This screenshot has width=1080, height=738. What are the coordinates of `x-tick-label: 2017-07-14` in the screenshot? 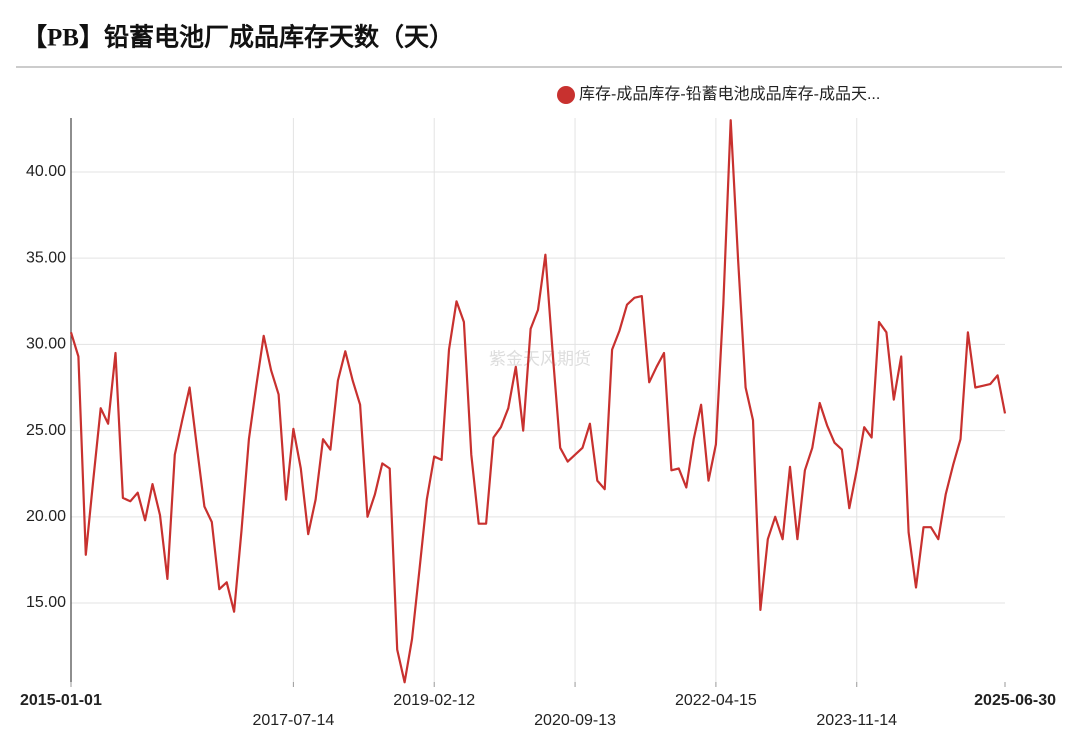 It's located at (293, 720).